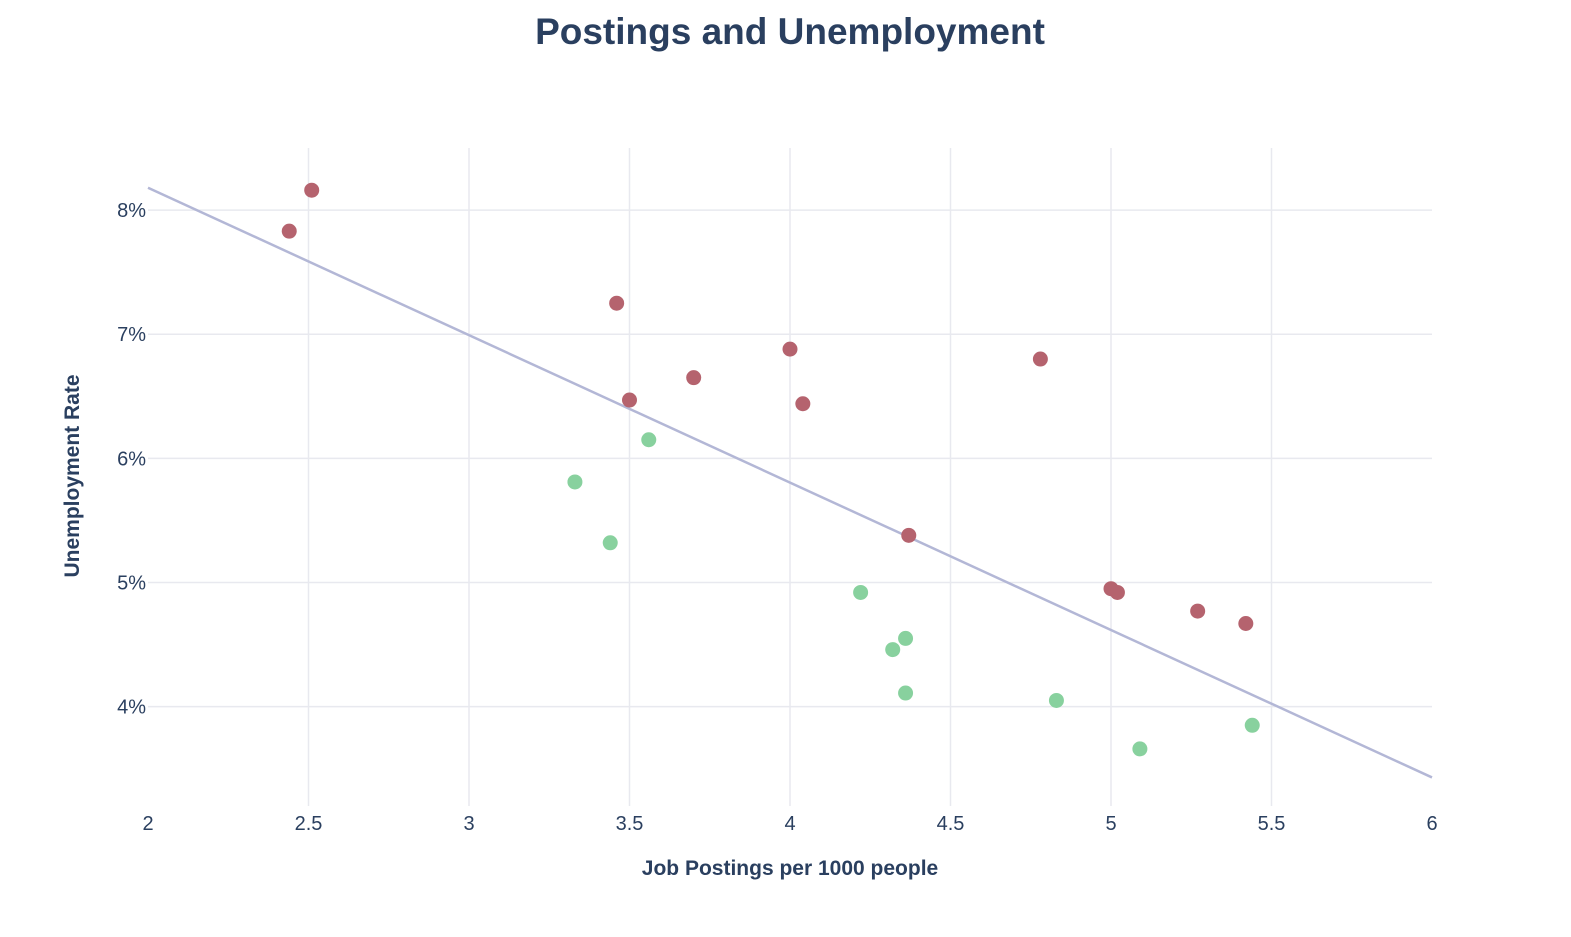  Describe the element at coordinates (131, 584) in the screenshot. I see `y-tick-label: 5%` at that location.